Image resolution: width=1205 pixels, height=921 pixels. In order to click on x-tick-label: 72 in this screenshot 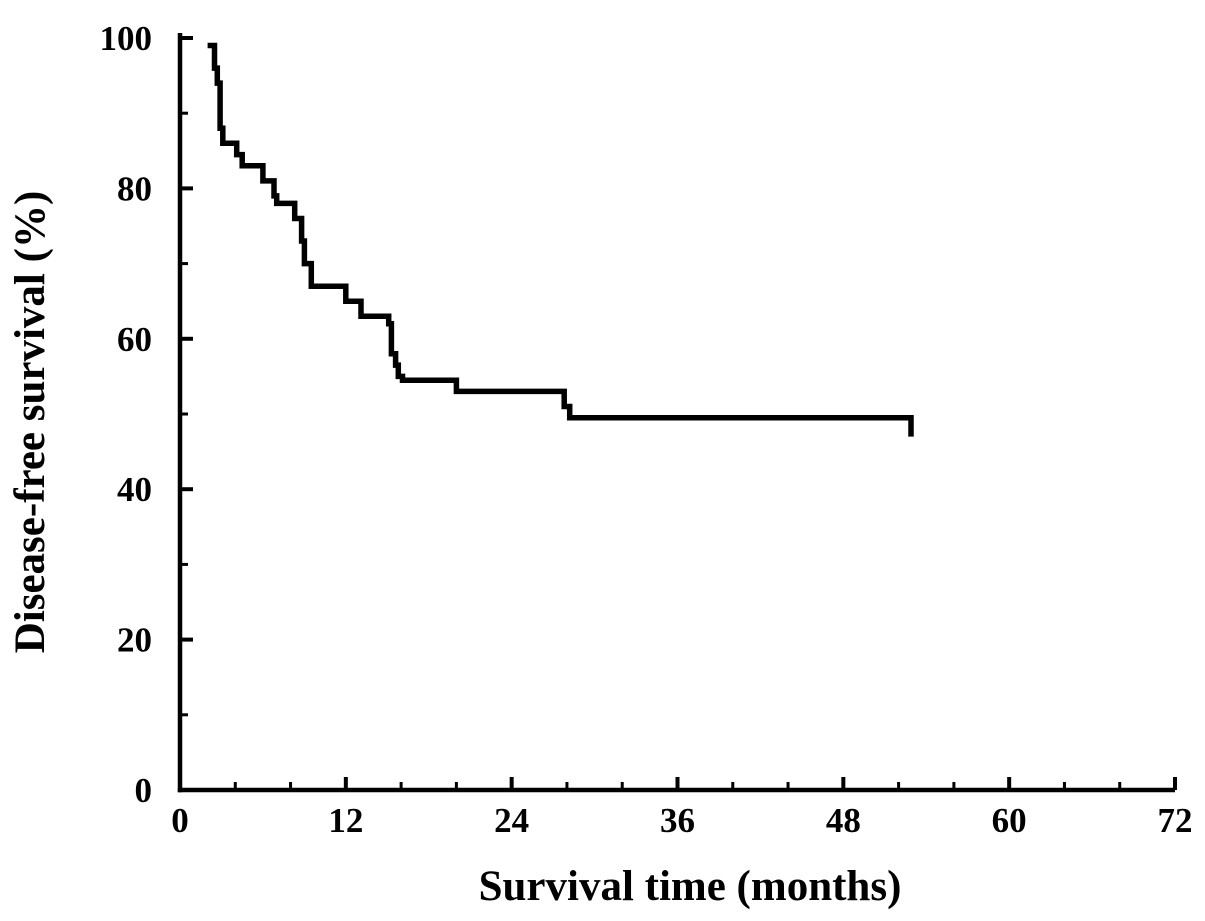, I will do `click(1175, 820)`.